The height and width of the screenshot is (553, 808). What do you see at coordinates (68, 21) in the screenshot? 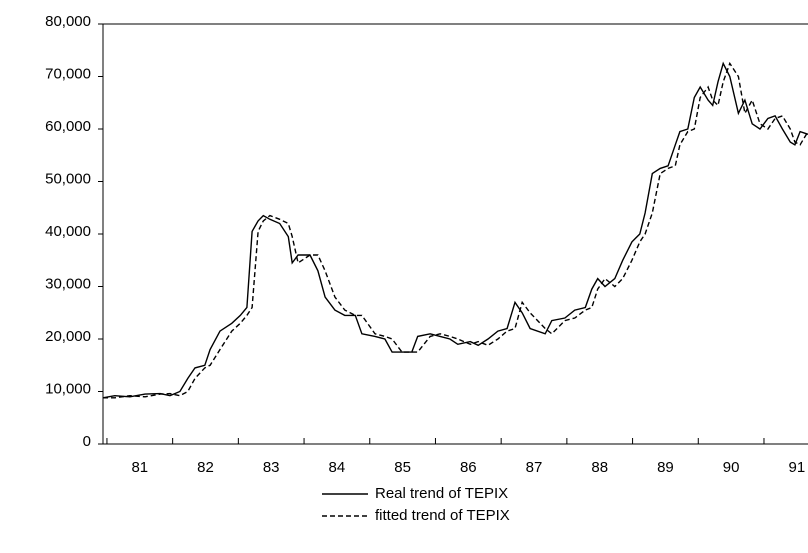
I see `y-tick-label: 80,000` at bounding box center [68, 21].